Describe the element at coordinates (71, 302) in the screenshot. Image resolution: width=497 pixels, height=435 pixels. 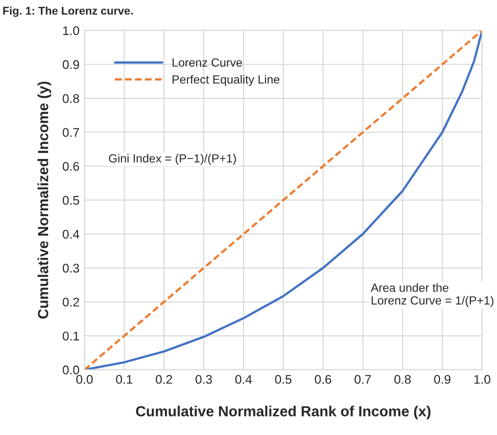
I see `y-tick-label: 0.2` at that location.